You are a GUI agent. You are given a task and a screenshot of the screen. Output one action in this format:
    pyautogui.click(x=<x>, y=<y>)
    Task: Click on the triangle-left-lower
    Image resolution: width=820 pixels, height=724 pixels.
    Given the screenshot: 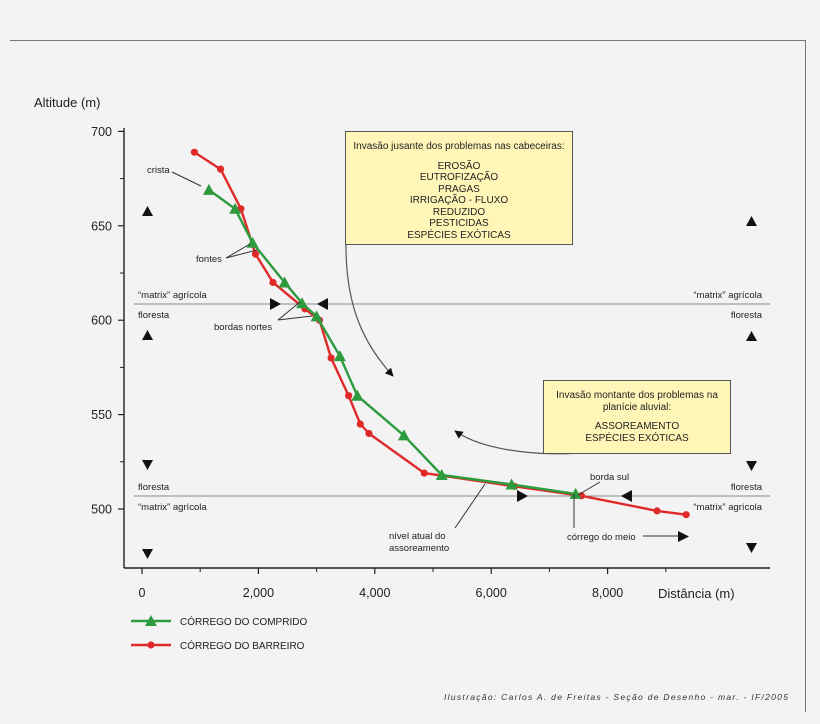 What is the action you would take?
    pyautogui.click(x=626, y=496)
    